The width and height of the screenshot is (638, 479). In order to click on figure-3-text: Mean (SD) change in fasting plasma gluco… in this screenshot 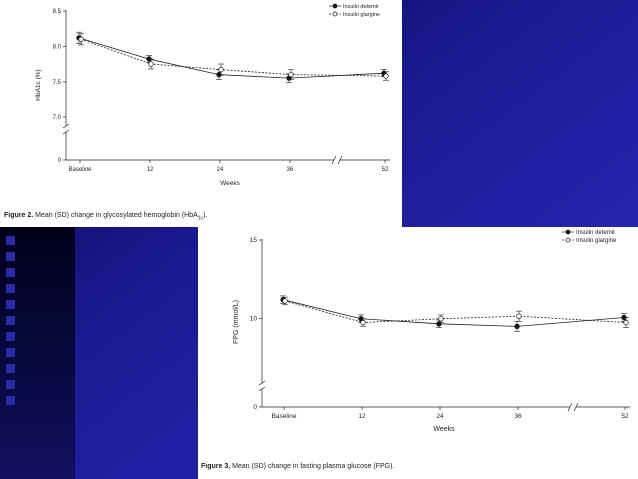, I will do `click(313, 466)`.